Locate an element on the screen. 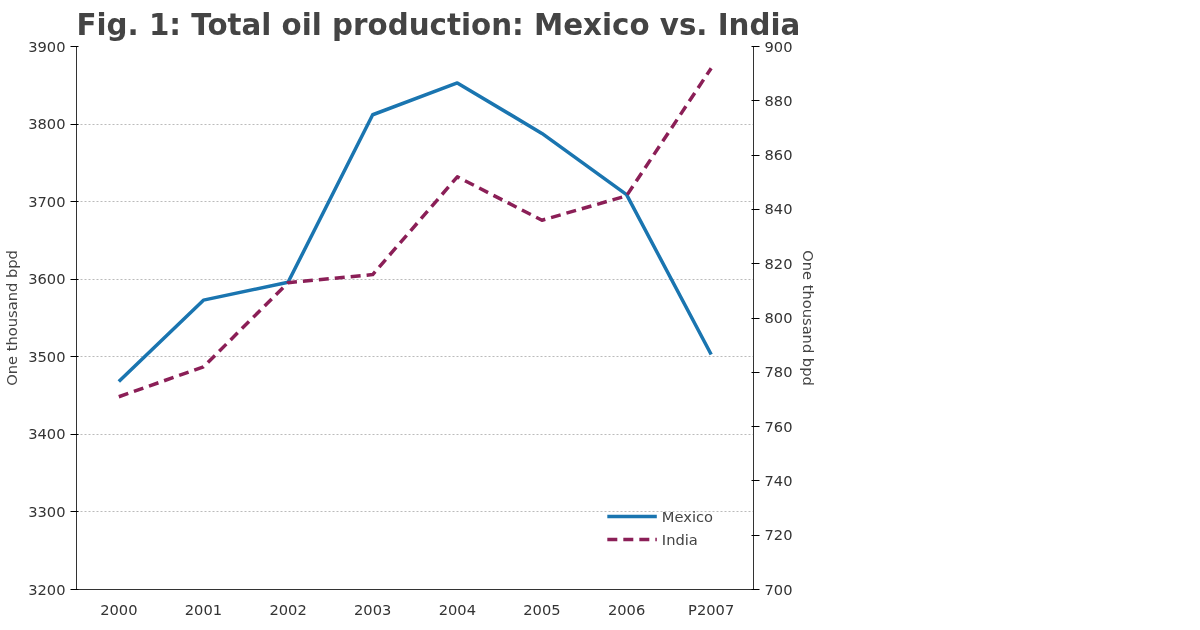 This screenshot has height=630, width=1200. y-tick-label: 3400 is located at coordinates (47, 434).